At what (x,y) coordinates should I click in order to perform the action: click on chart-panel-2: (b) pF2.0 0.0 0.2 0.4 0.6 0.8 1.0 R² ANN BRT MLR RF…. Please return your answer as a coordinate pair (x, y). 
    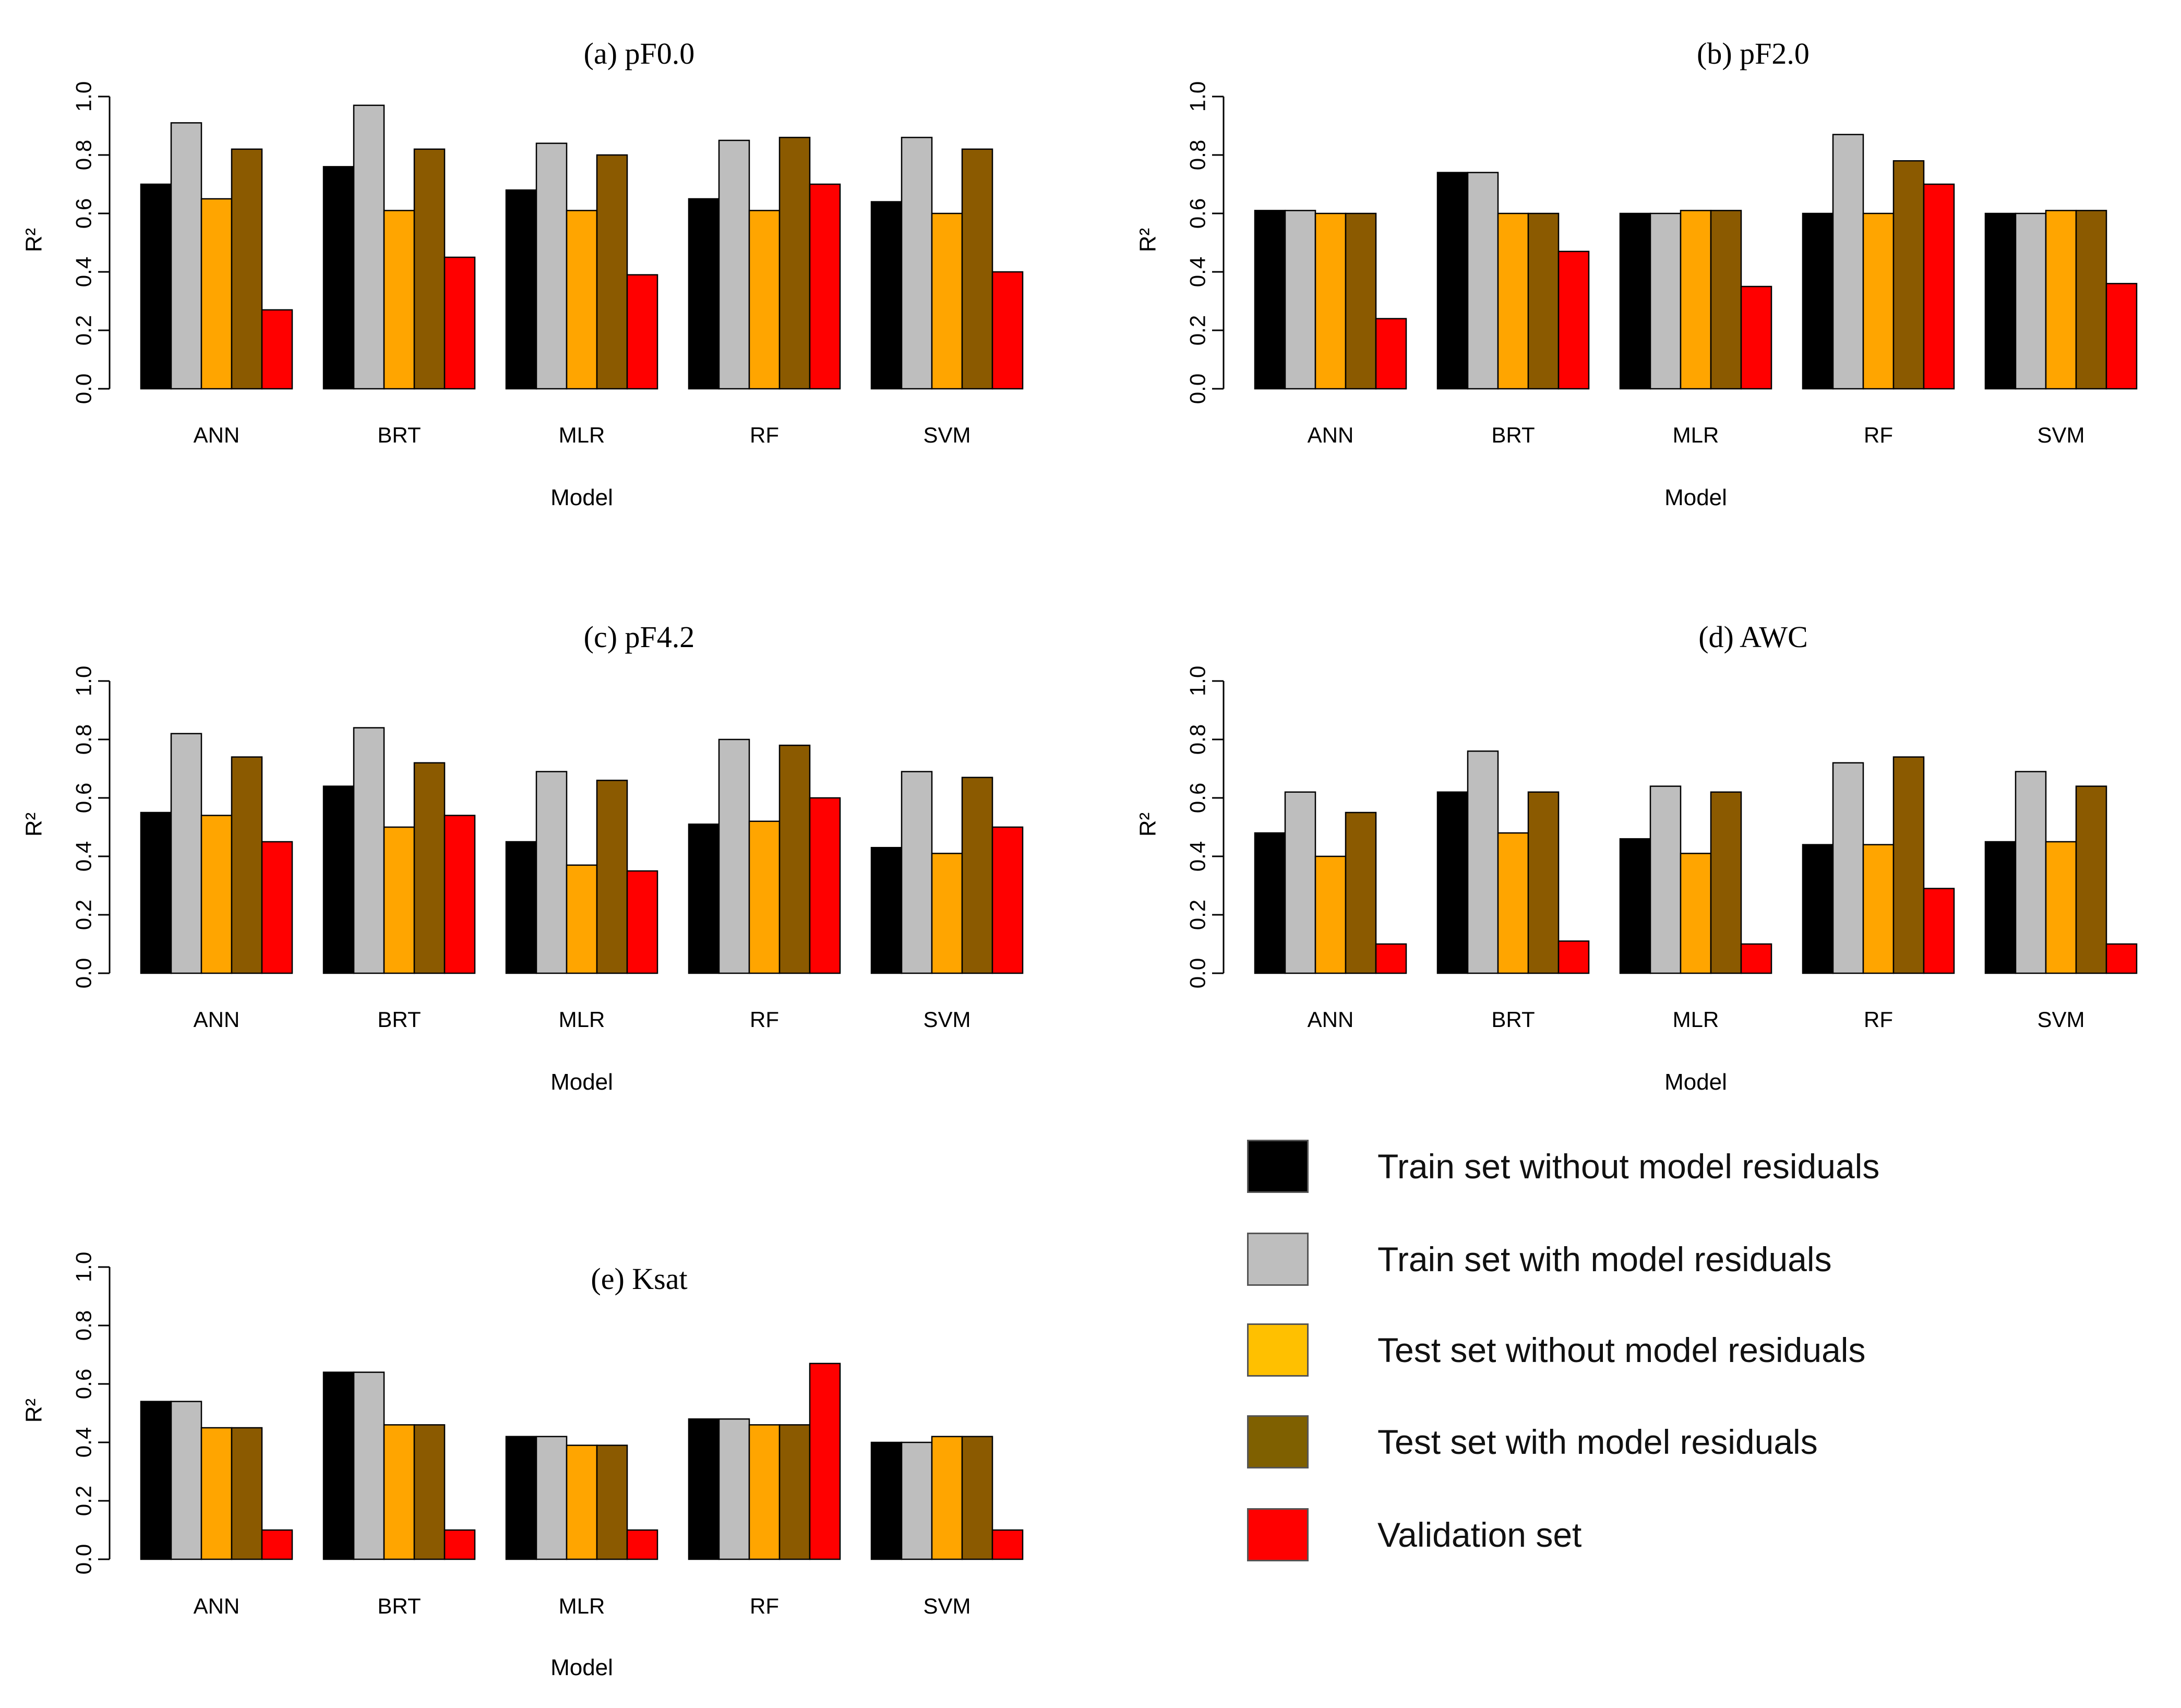
    Looking at the image, I should click on (1636, 273).